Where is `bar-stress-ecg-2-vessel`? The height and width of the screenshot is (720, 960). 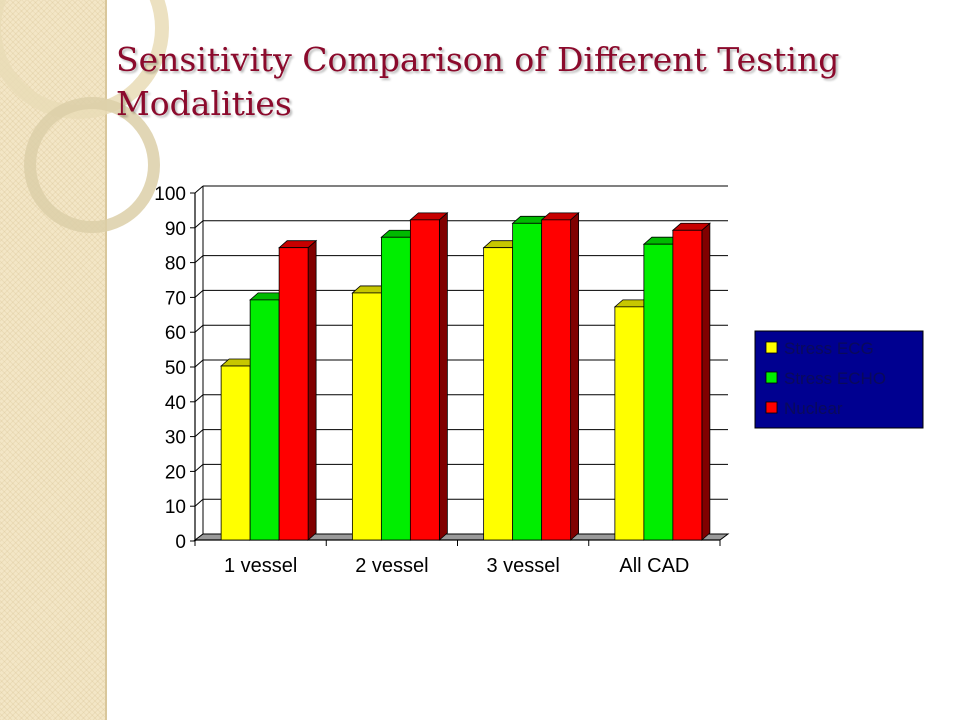 bar-stress-ecg-2-vessel is located at coordinates (366, 416).